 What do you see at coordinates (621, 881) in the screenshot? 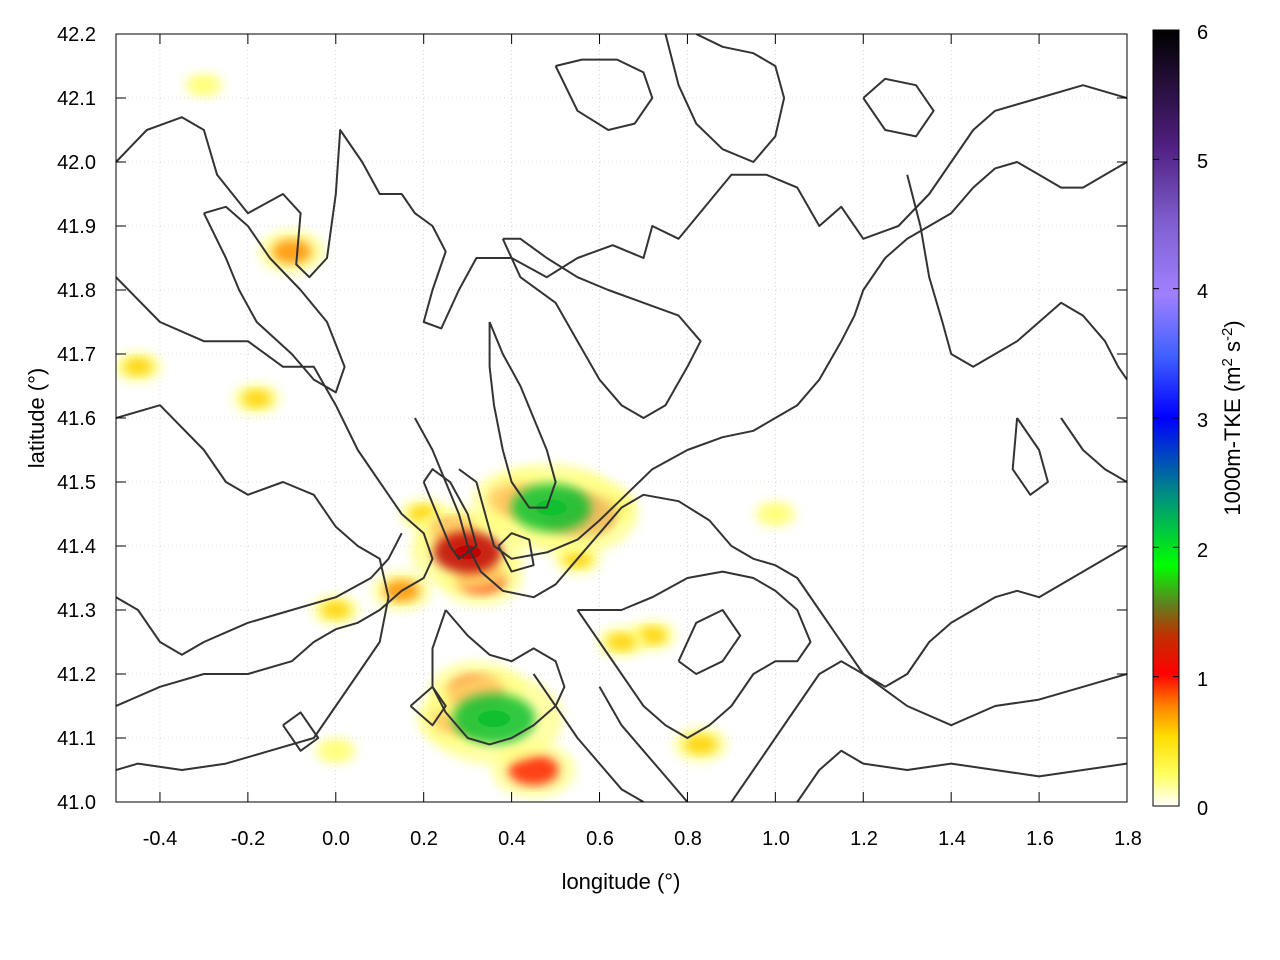
I see `x-axis-title: longitude (°)` at bounding box center [621, 881].